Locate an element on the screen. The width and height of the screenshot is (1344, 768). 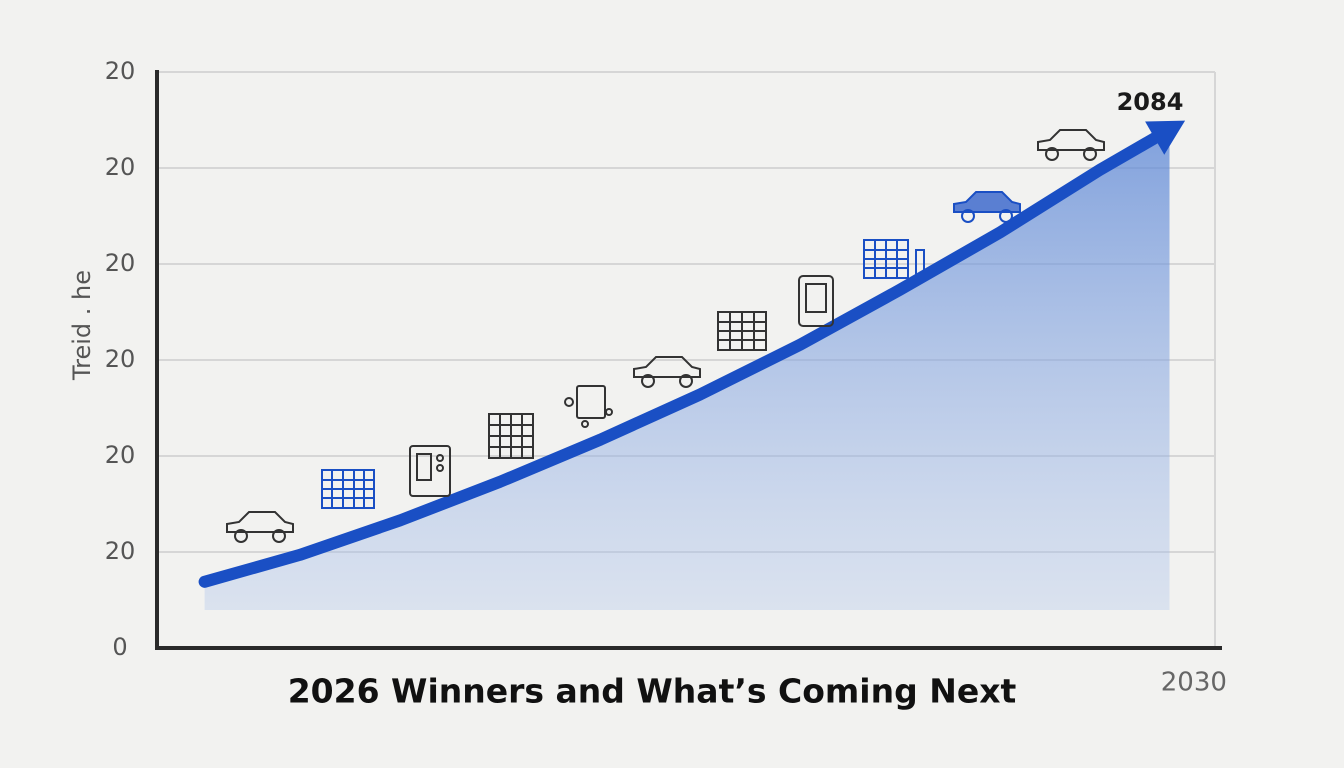
x-tick-label: 2030 is located at coordinates (1194, 683).